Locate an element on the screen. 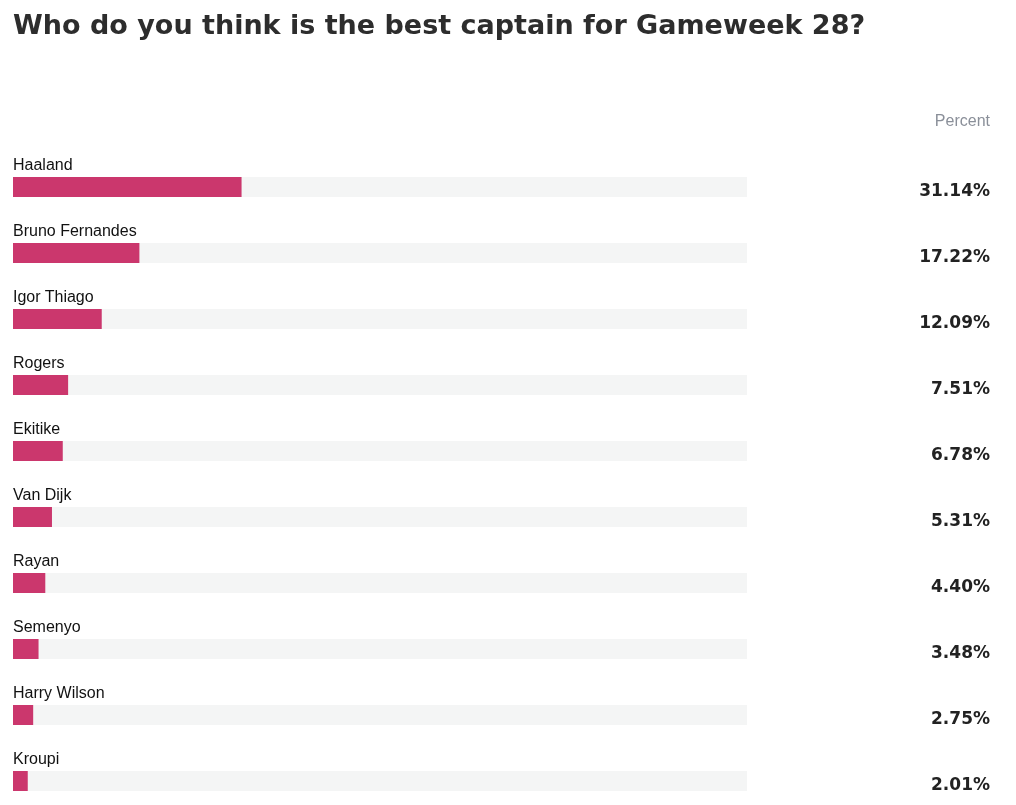  y-tick-label: Igor Thiago is located at coordinates (53, 296).